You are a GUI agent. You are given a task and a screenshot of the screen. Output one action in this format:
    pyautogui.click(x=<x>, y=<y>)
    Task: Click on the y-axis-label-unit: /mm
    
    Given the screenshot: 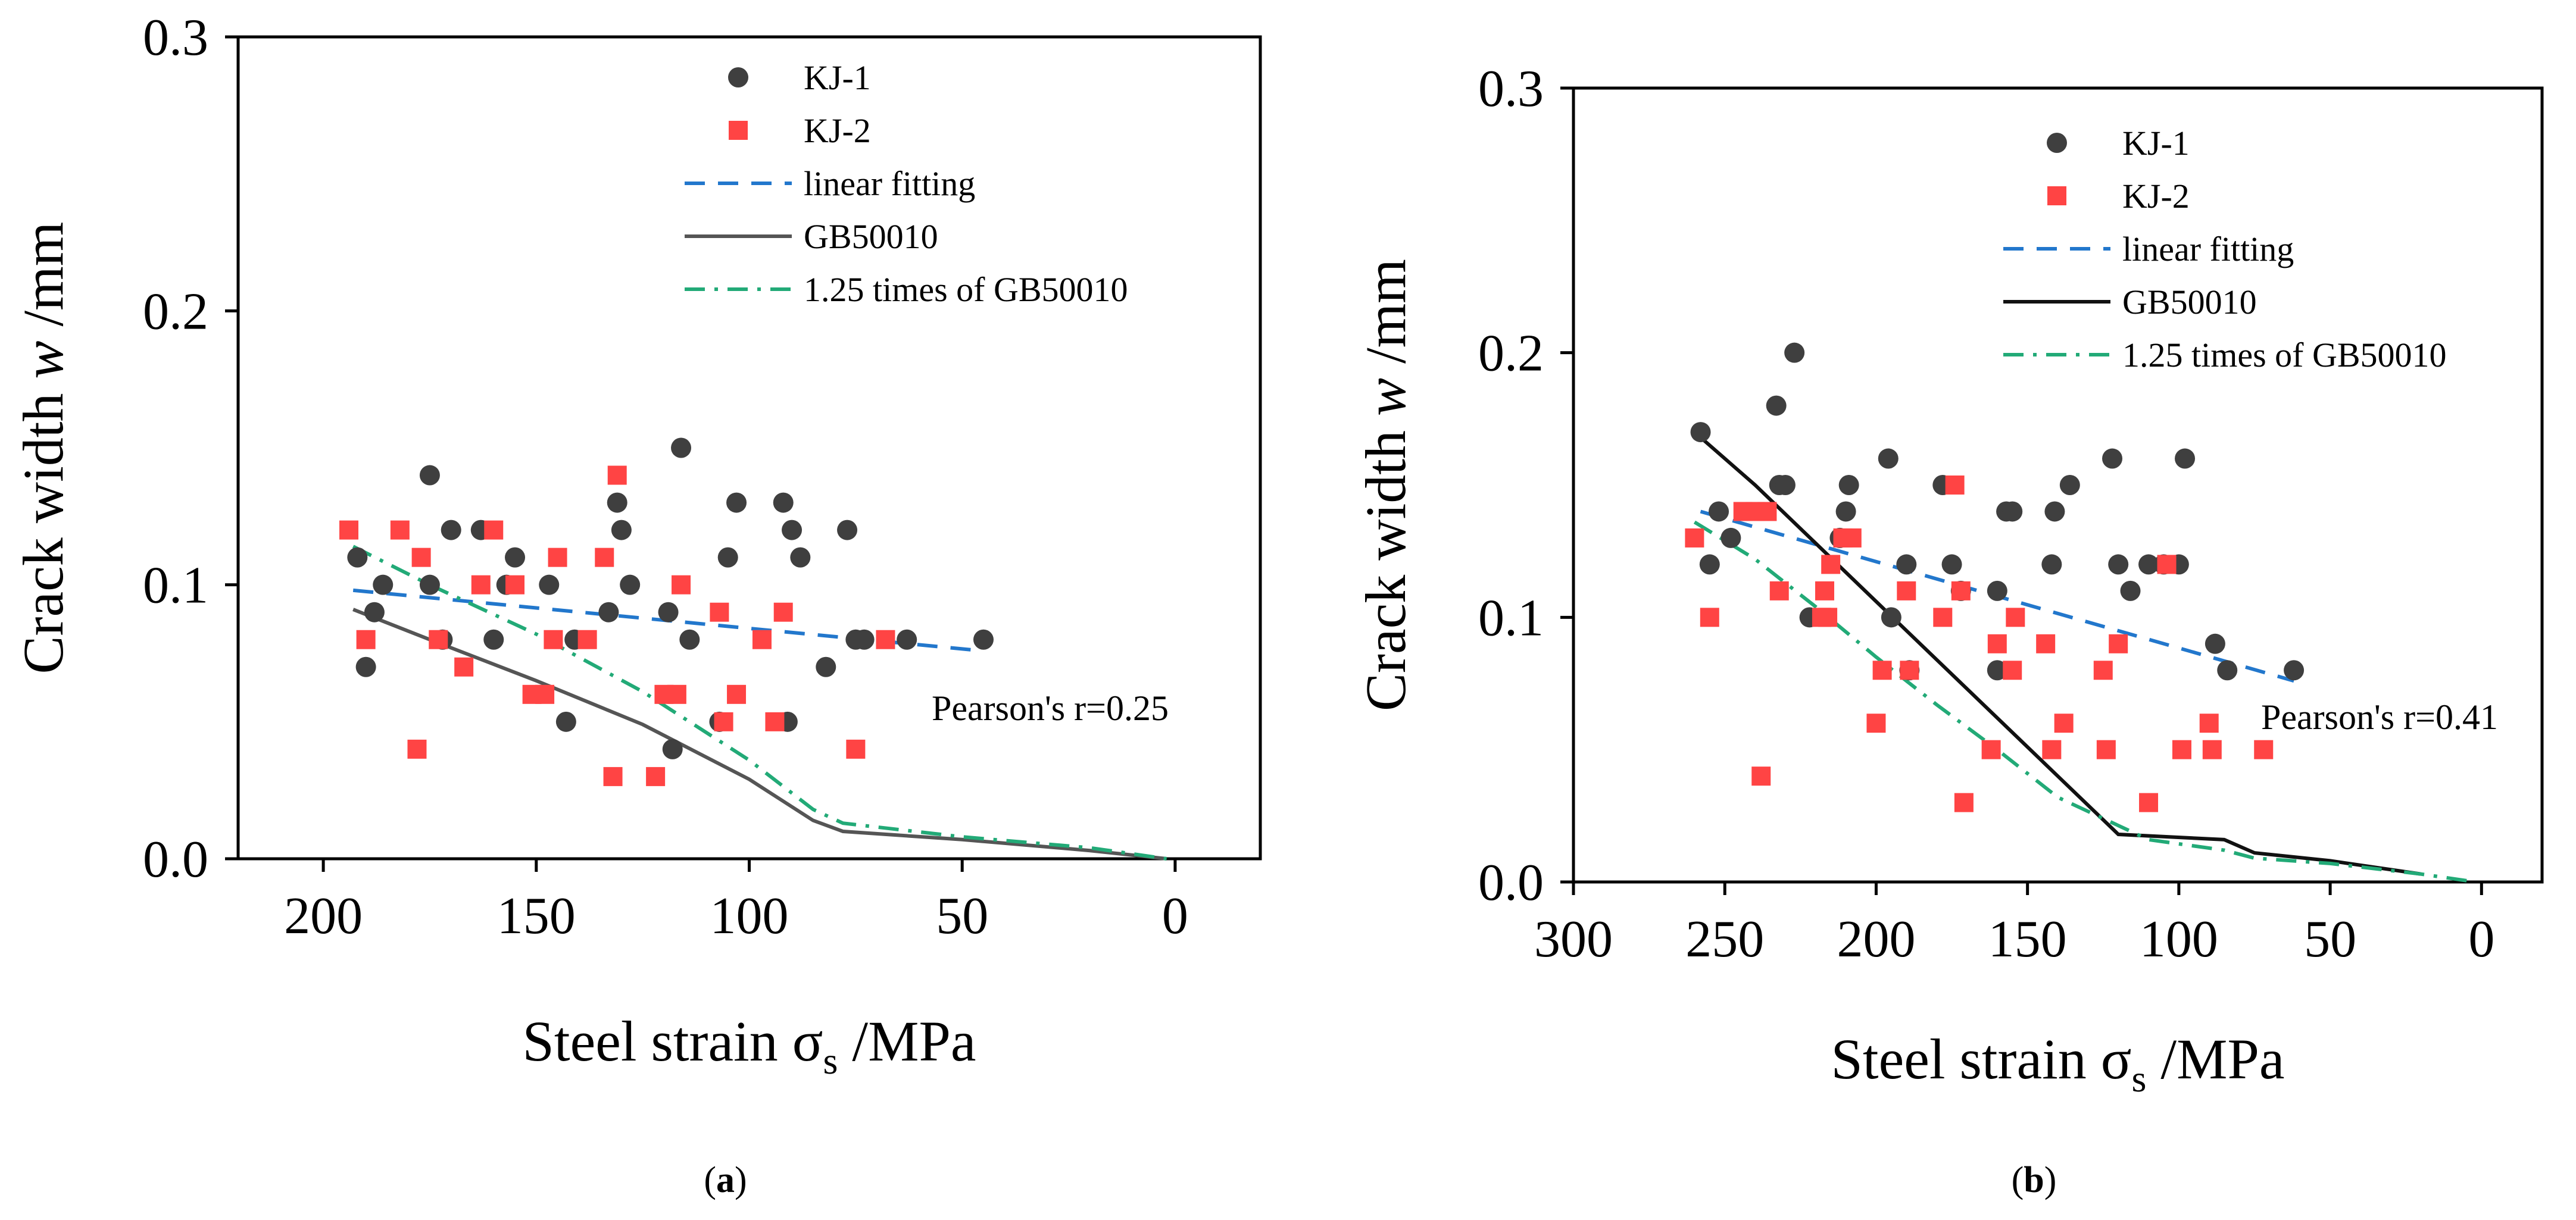 What is the action you would take?
    pyautogui.click(x=43, y=281)
    